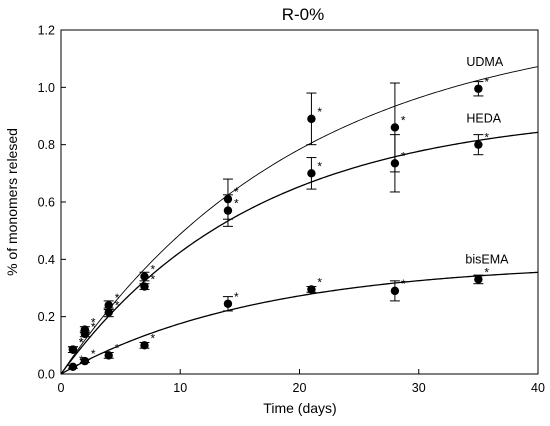 This screenshot has height=426, width=550. I want to click on y-tick-label: 1.0, so click(46, 88).